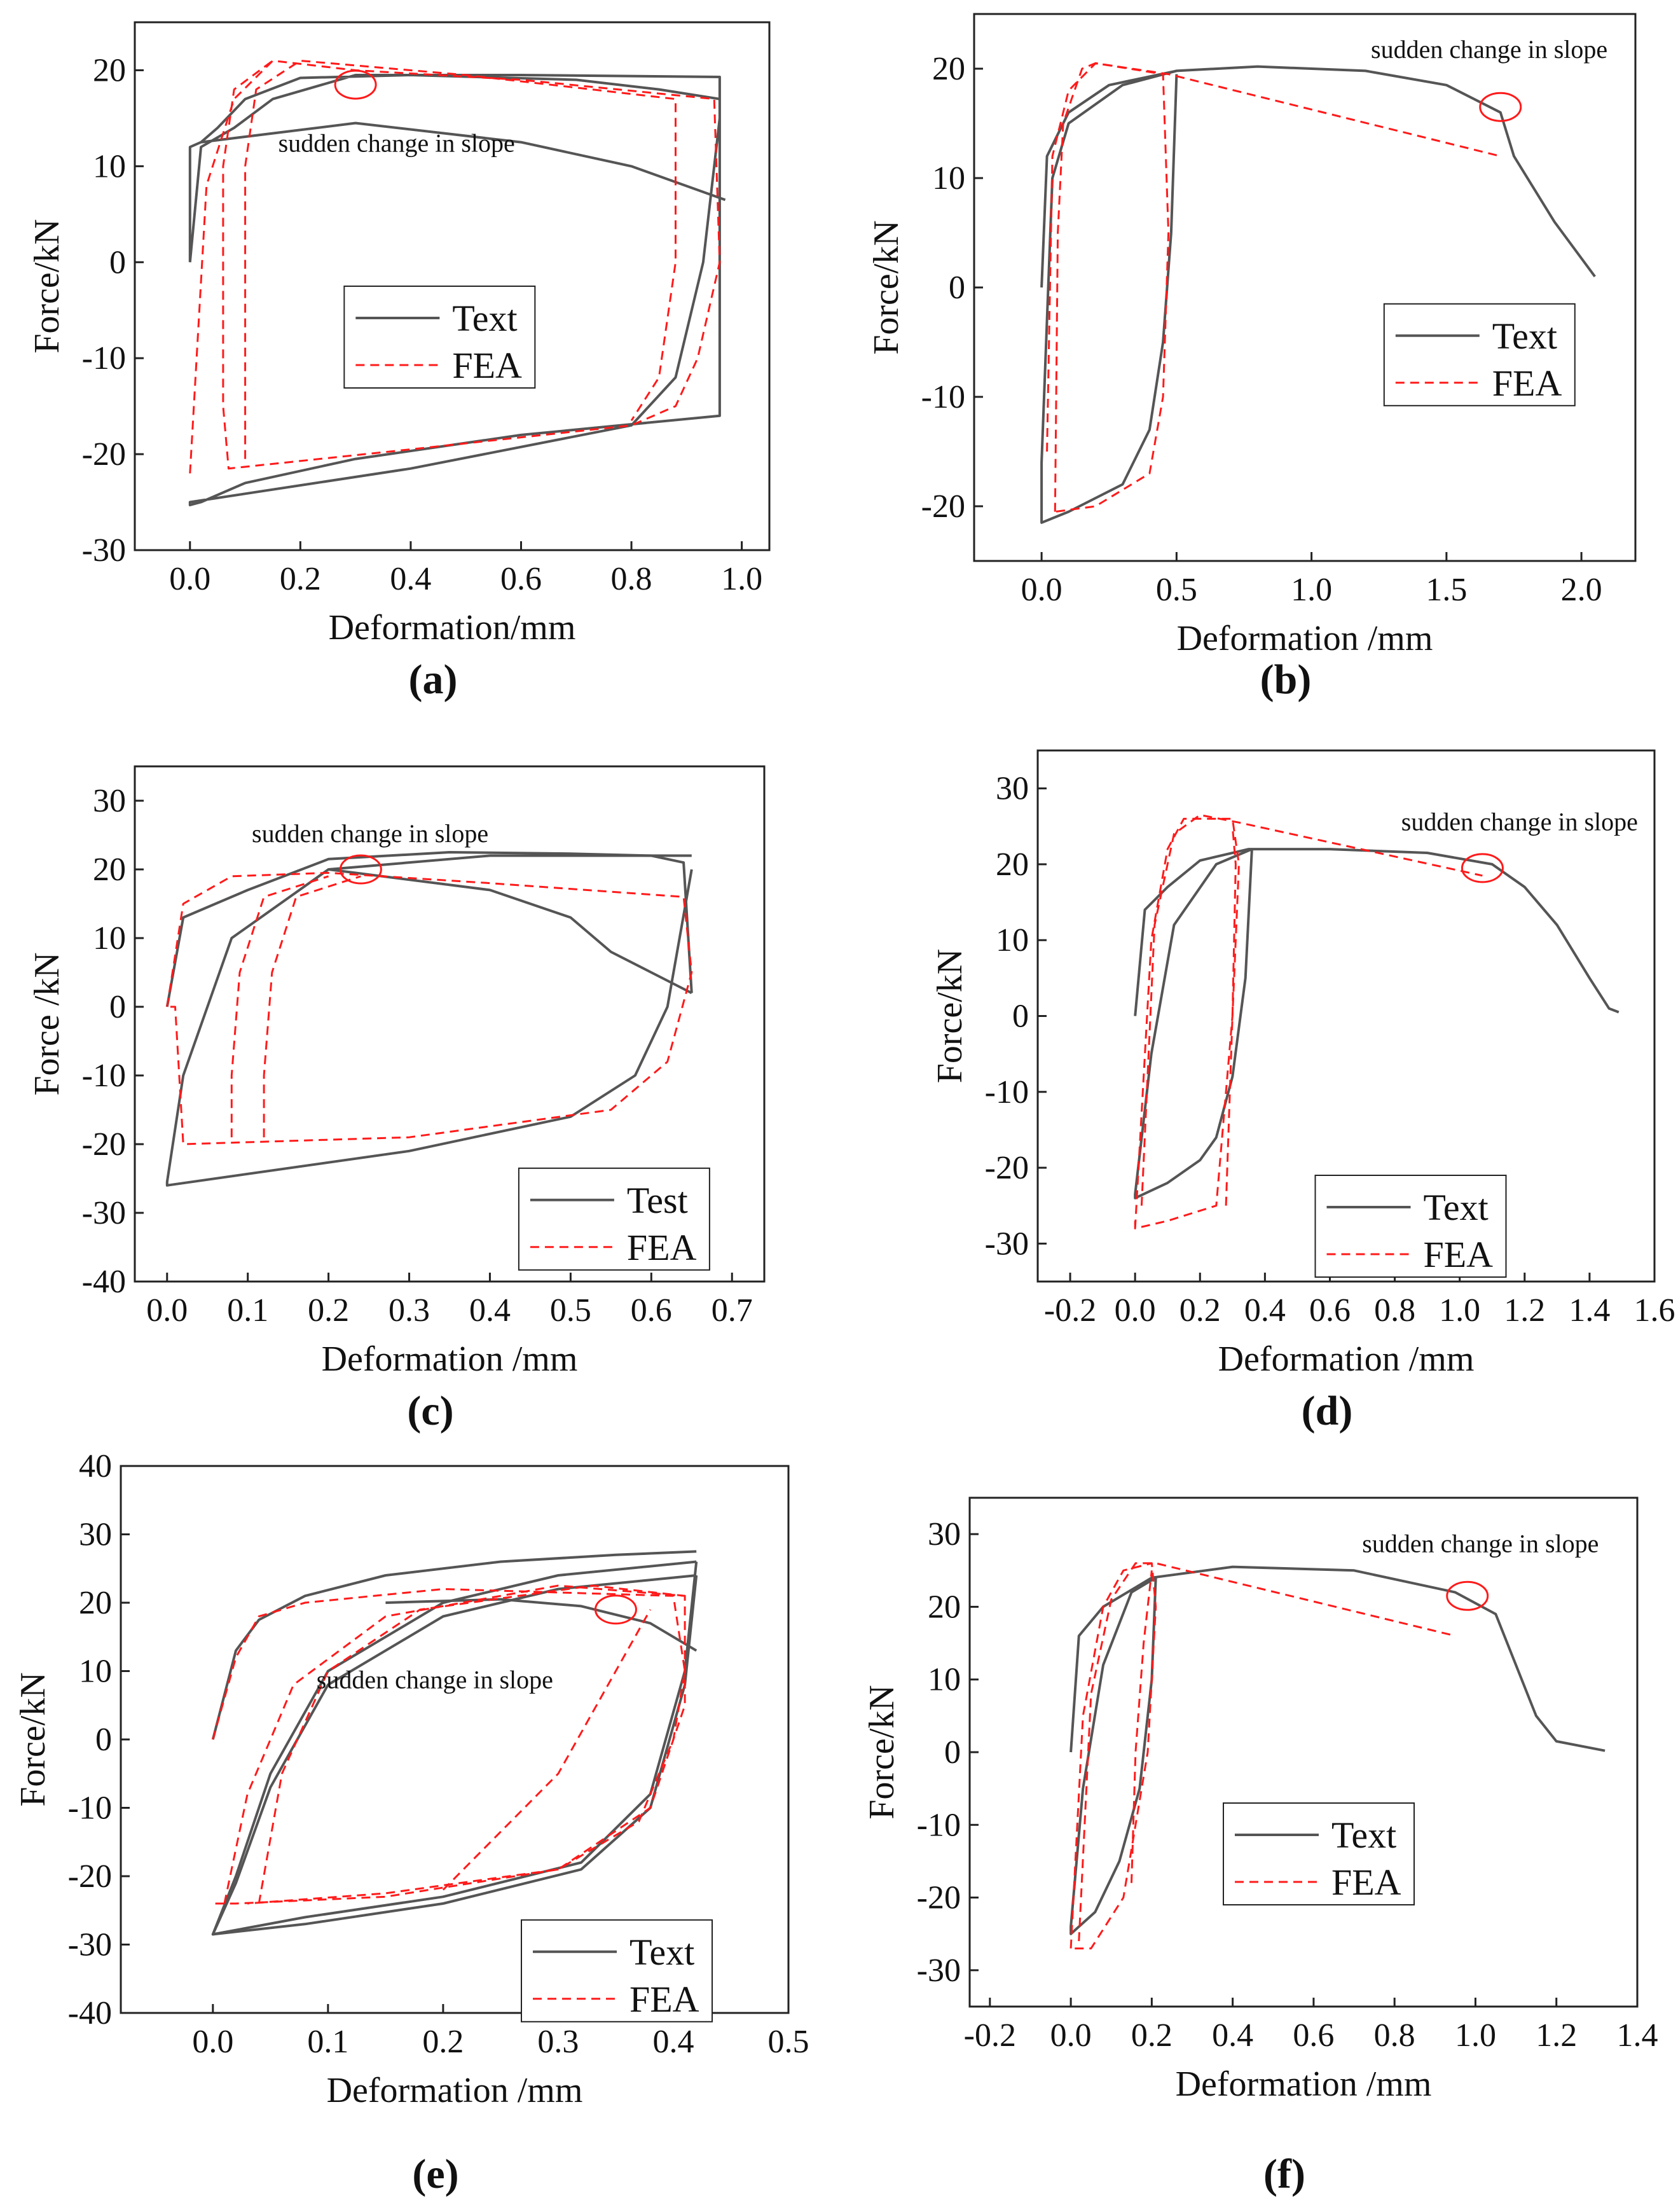  What do you see at coordinates (1581, 590) in the screenshot?
I see `x-tick-label: 2.0` at bounding box center [1581, 590].